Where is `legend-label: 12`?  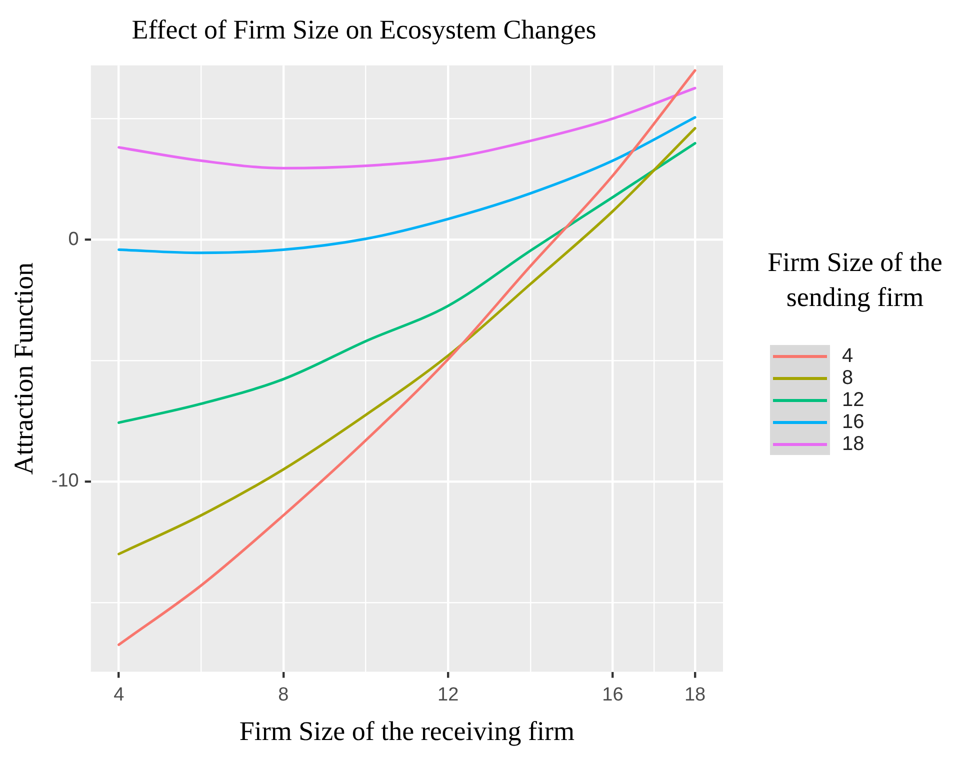
legend-label: 12 is located at coordinates (853, 400).